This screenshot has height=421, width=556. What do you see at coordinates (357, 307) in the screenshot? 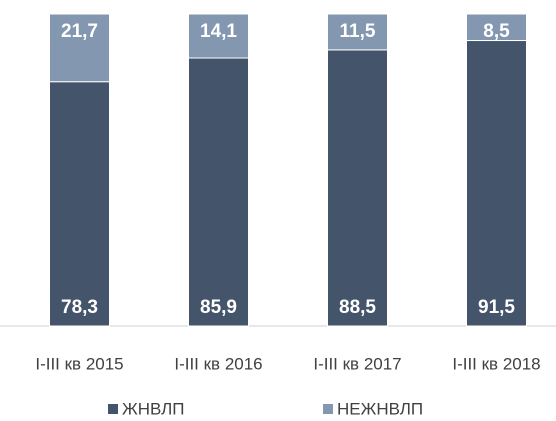
I see `data-label: 88,5` at bounding box center [357, 307].